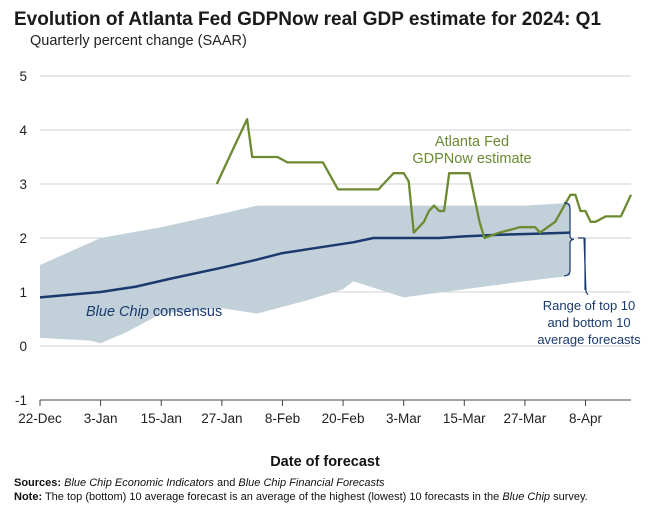 This screenshot has width=650, height=524. I want to click on y-tick-label: -1, so click(21, 400).